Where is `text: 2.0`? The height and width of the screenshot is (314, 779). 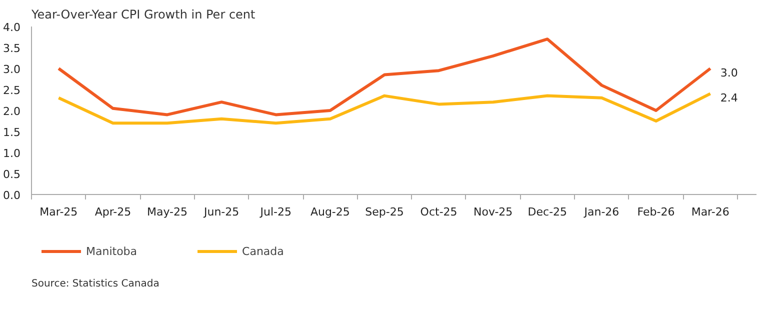 text: 2.0 is located at coordinates (12, 111).